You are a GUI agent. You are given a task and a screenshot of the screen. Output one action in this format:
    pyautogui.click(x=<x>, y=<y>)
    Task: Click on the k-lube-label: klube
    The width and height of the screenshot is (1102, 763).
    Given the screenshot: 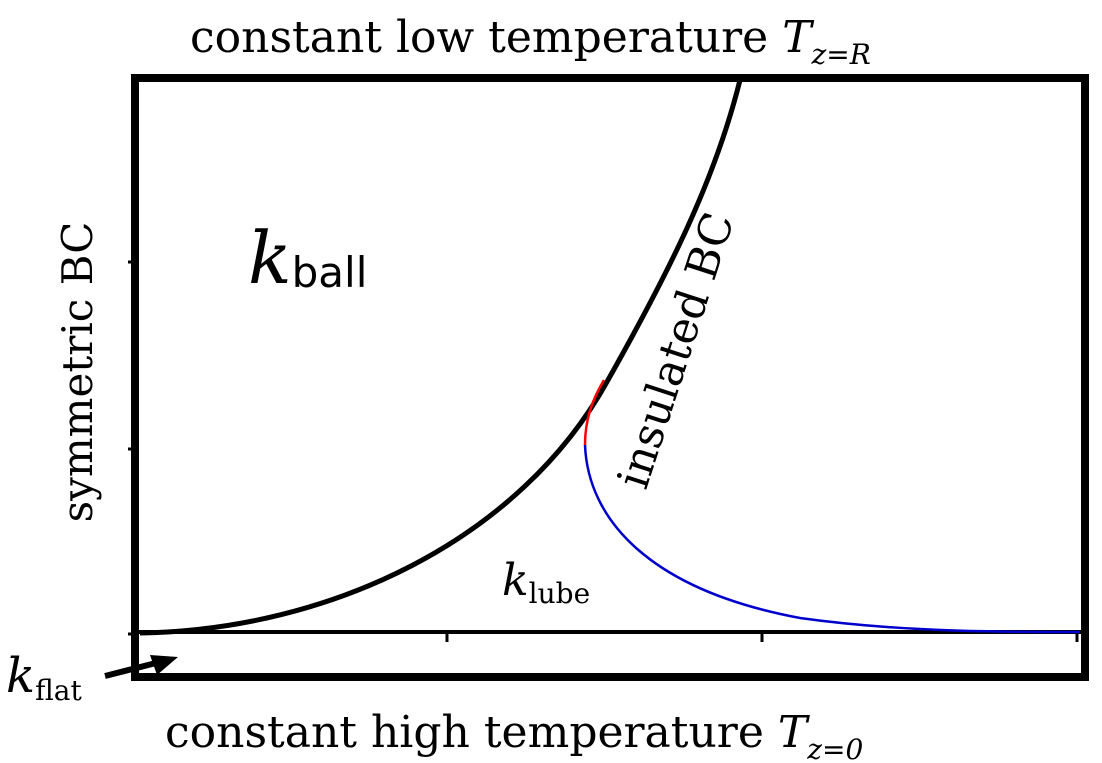 What is the action you would take?
    pyautogui.click(x=546, y=582)
    